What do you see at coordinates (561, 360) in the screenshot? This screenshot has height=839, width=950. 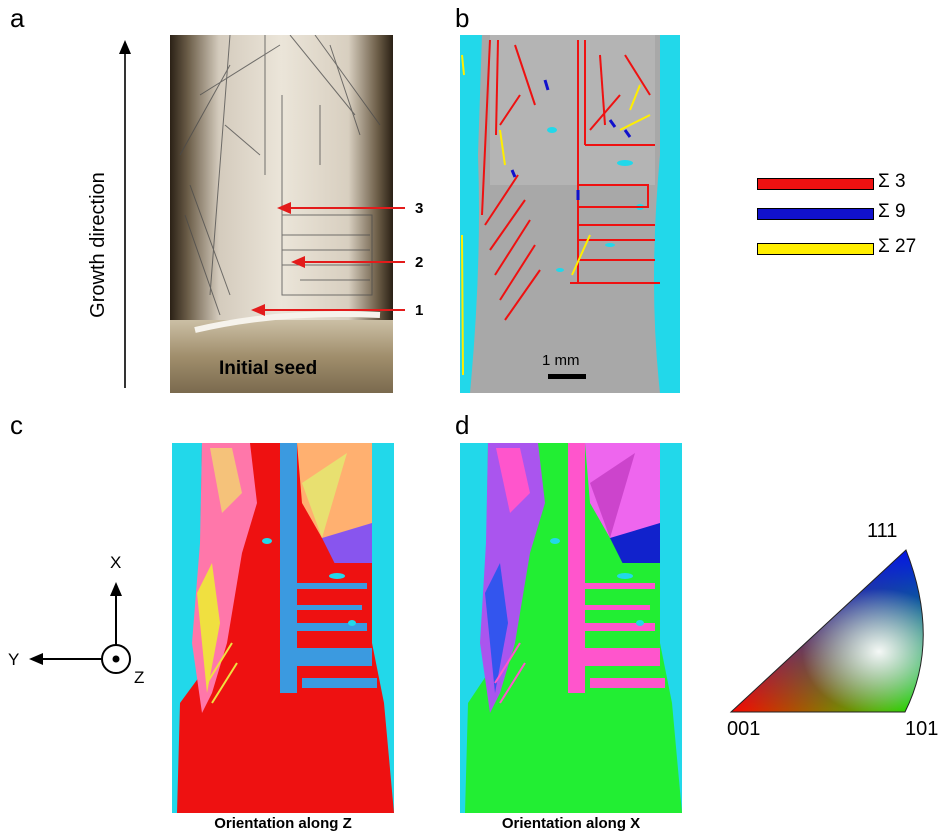 I see `scale-bar-label: 1 mm` at bounding box center [561, 360].